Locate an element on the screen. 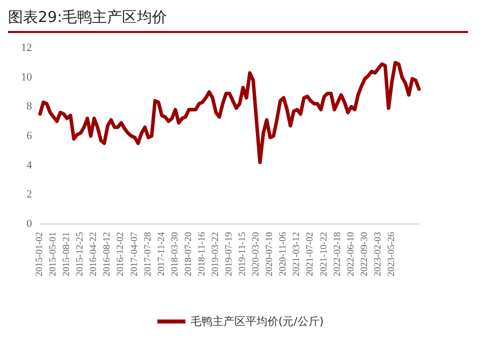  x-tick-label: 2018-03-30 is located at coordinates (175, 254).